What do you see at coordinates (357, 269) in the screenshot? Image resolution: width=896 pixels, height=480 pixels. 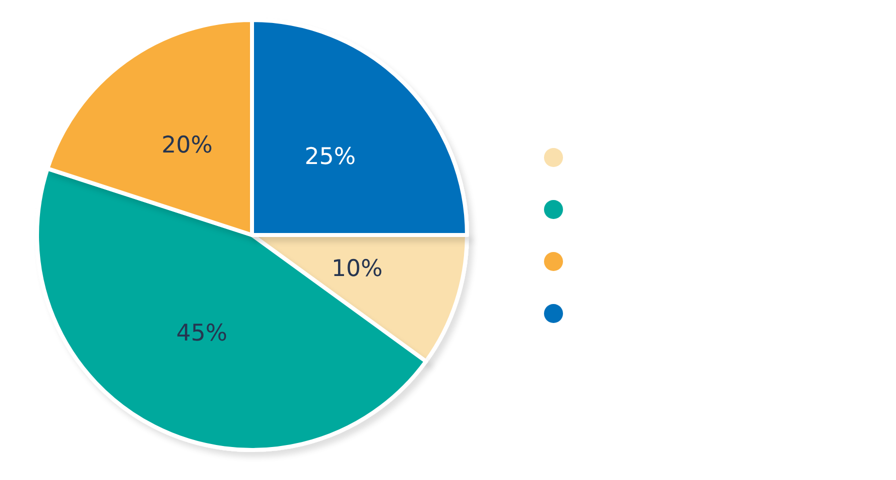 I see `data-label: 10%` at bounding box center [357, 269].